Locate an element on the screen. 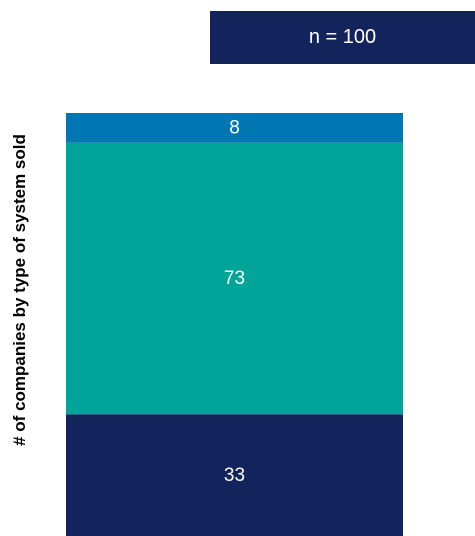  bar-segment-value-2: 8 is located at coordinates (234, 127).